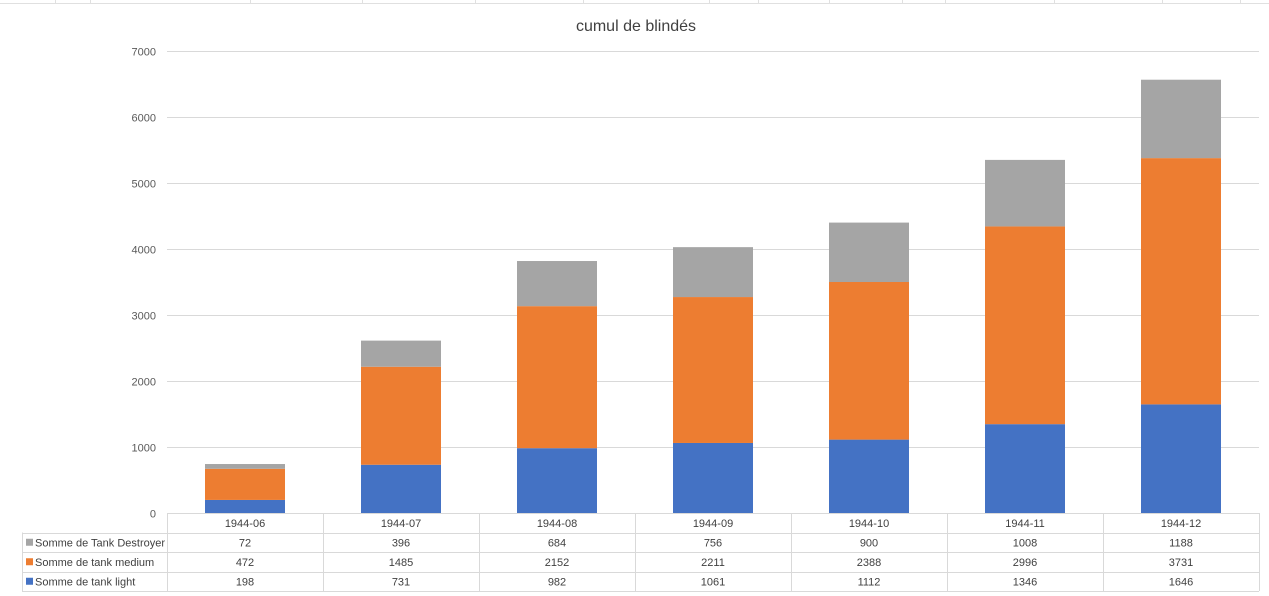 The height and width of the screenshot is (596, 1269). What do you see at coordinates (94, 563) in the screenshot?
I see `legend-entry: Somme de tank medium` at bounding box center [94, 563].